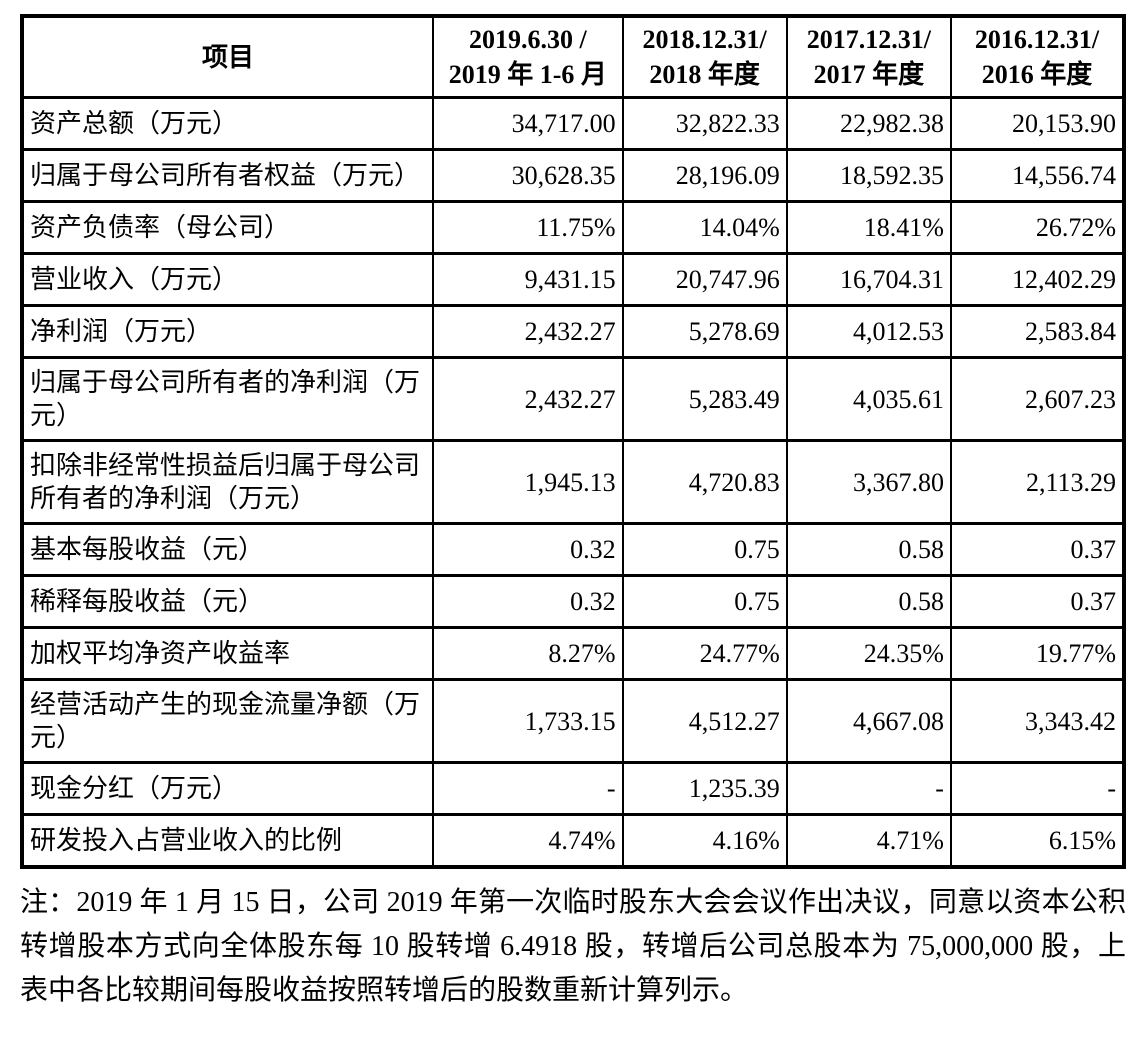 The width and height of the screenshot is (1143, 1051). I want to click on value-cell: 16,704.31, so click(868, 279).